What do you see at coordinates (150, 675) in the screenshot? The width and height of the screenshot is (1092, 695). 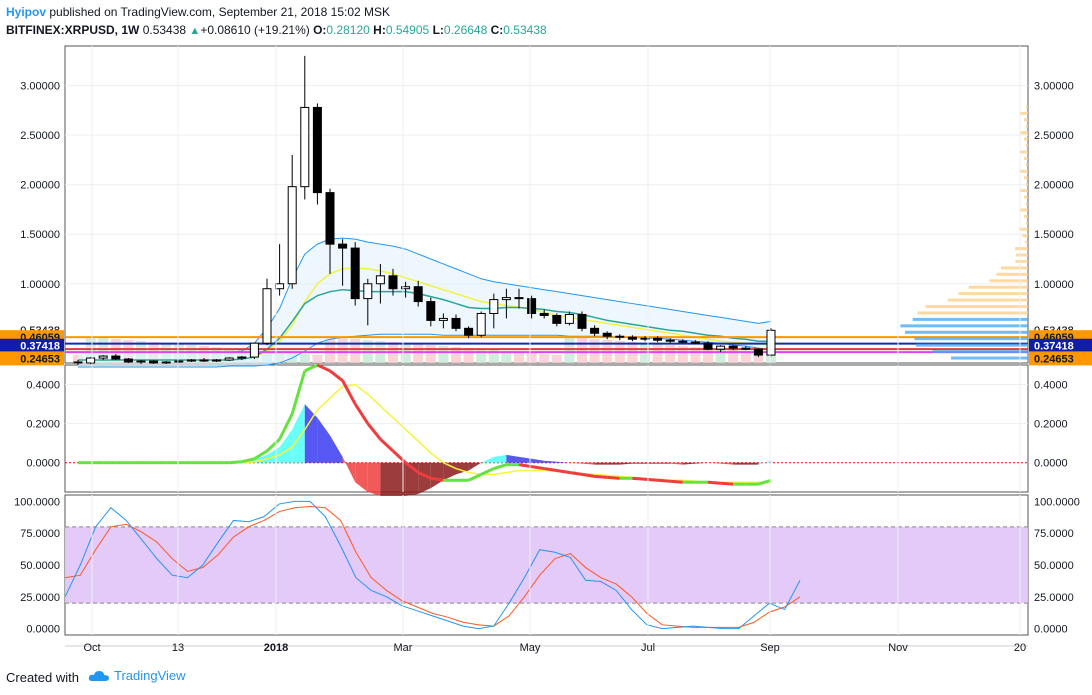 I see `tradingview-brand: TradingView` at bounding box center [150, 675].